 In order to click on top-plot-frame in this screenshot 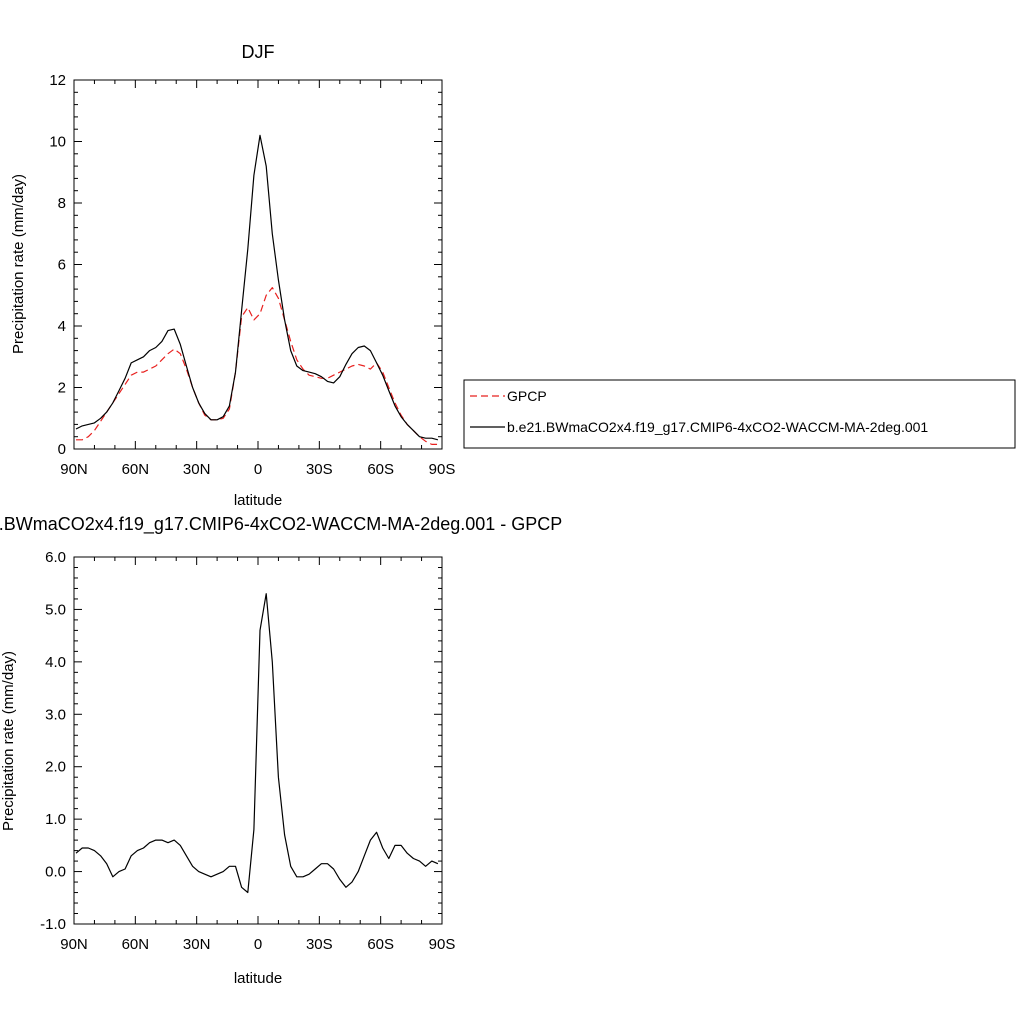, I will do `click(258, 264)`.